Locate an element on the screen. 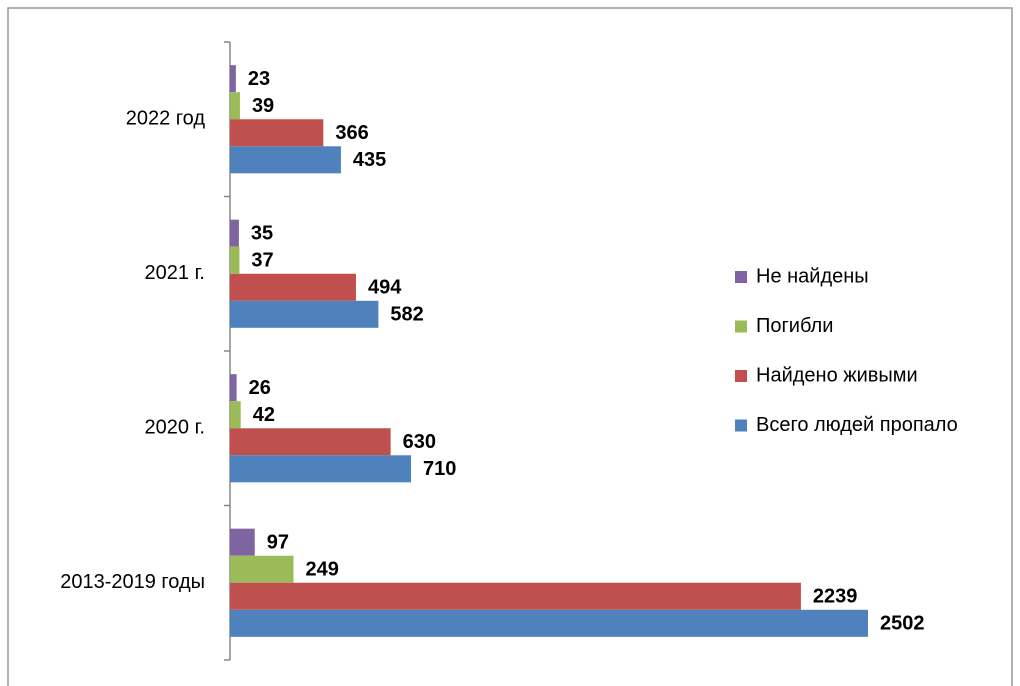 This screenshot has height=686, width=1020. data-label: 42 is located at coordinates (264, 415).